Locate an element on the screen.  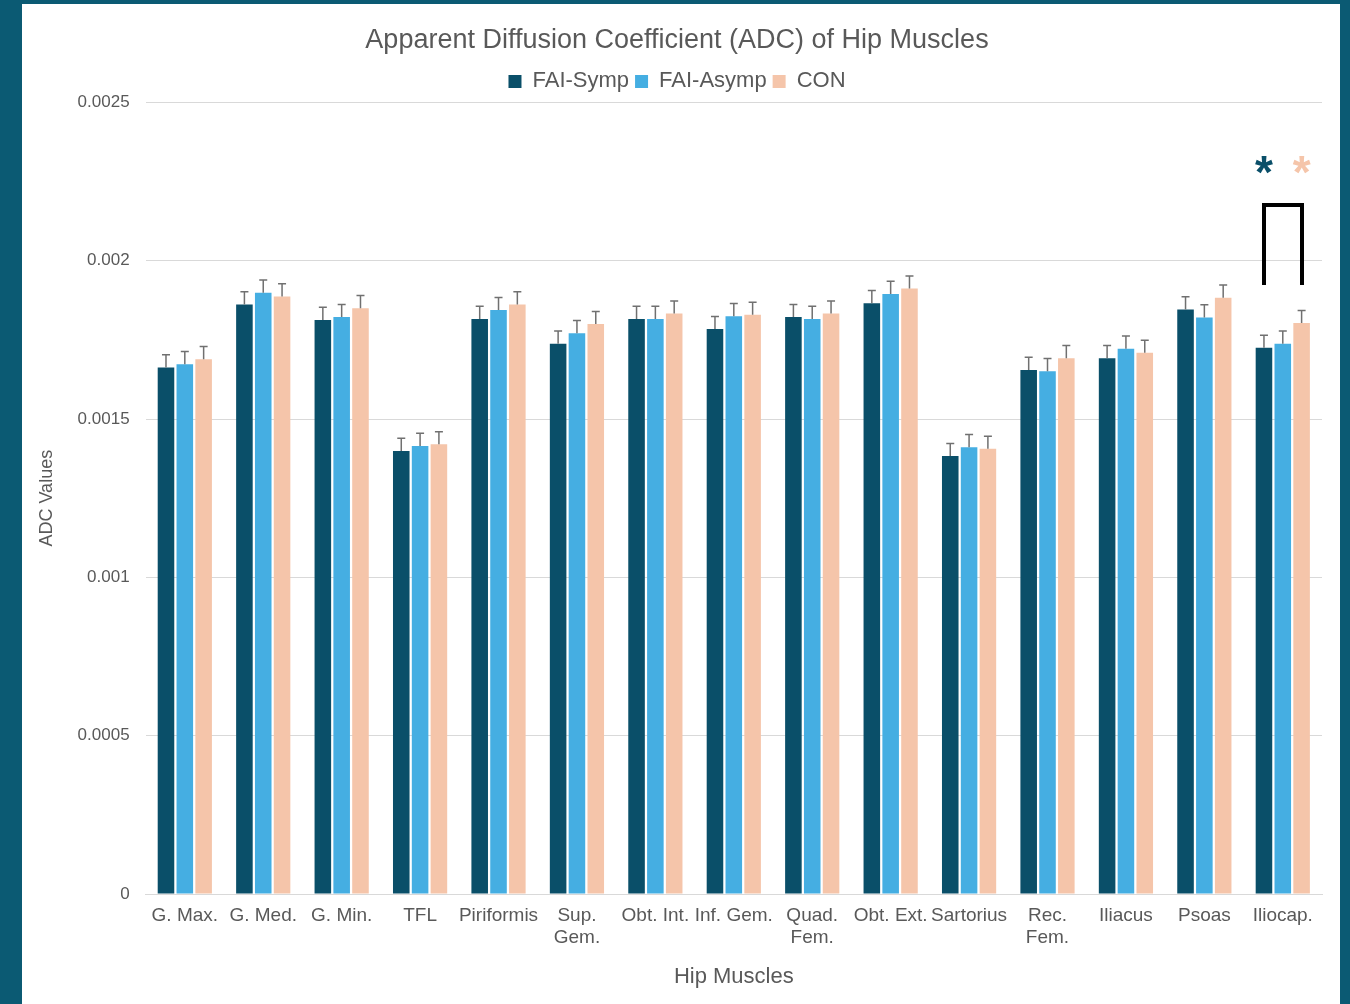
y-tick-label: 0.0015 is located at coordinates (103, 418).